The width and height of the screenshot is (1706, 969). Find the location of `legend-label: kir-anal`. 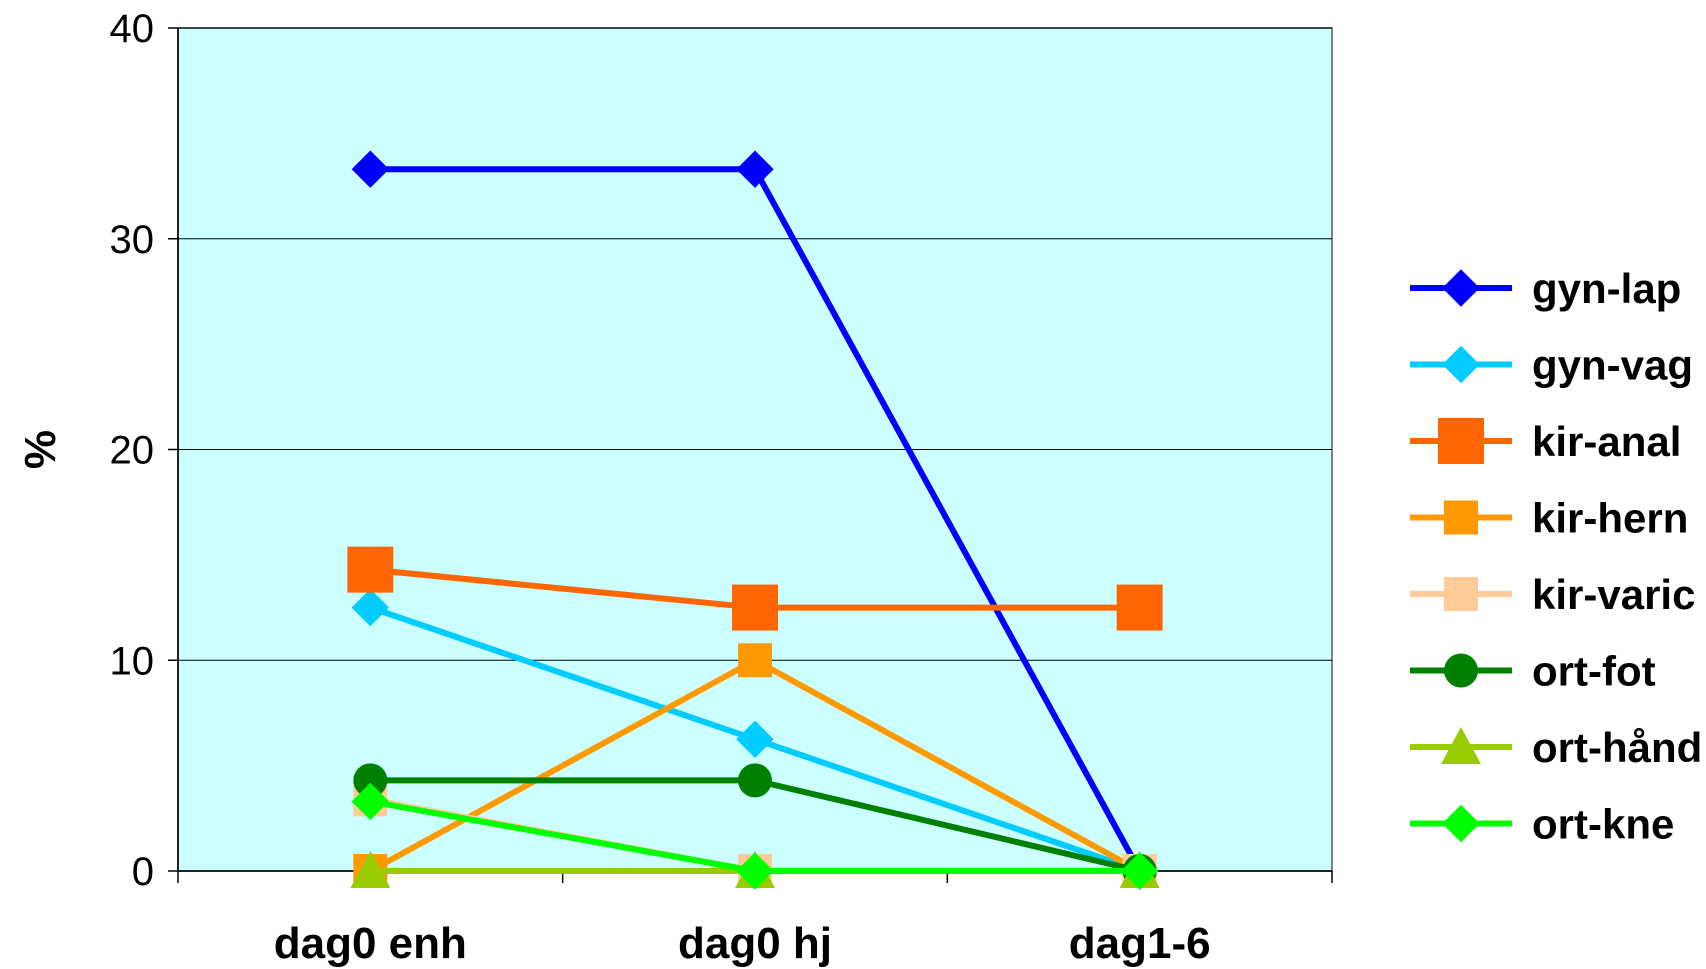

legend-label: kir-anal is located at coordinates (1606, 441).